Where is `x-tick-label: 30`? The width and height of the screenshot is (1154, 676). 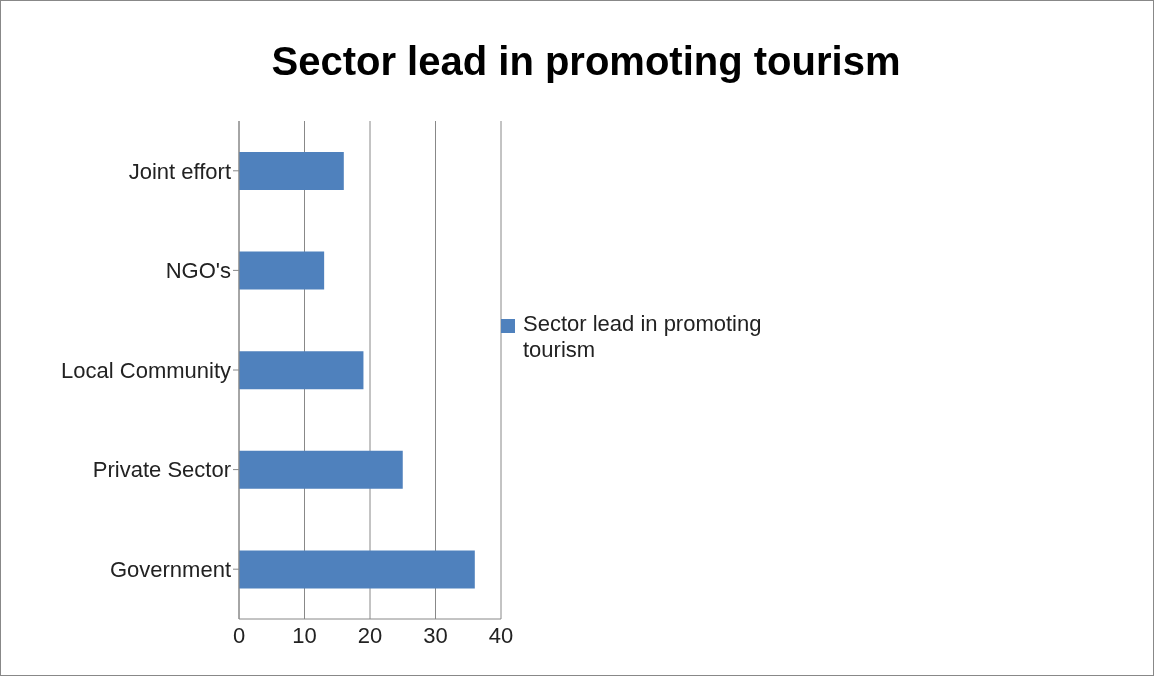
x-tick-label: 30 is located at coordinates (435, 635).